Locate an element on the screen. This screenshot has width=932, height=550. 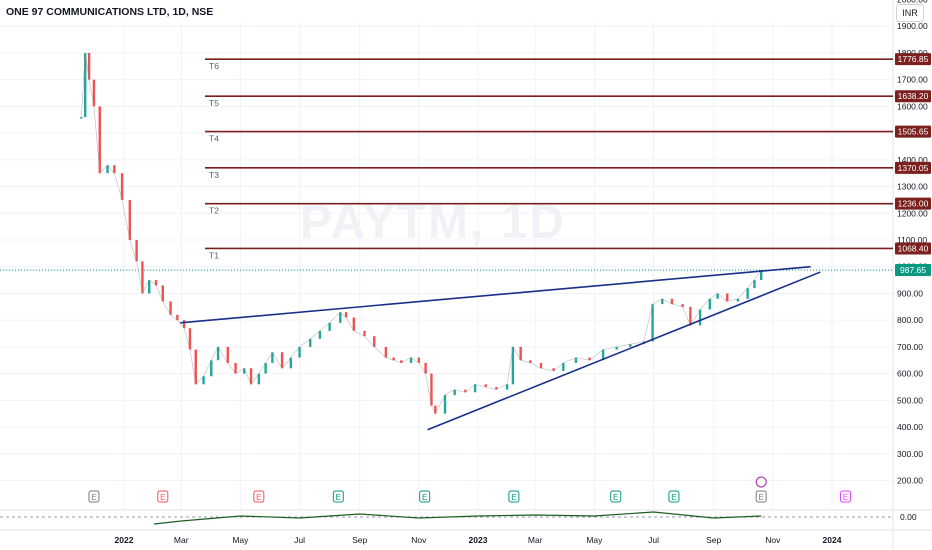
y-tick-label: 900.00 is located at coordinates (910, 293).